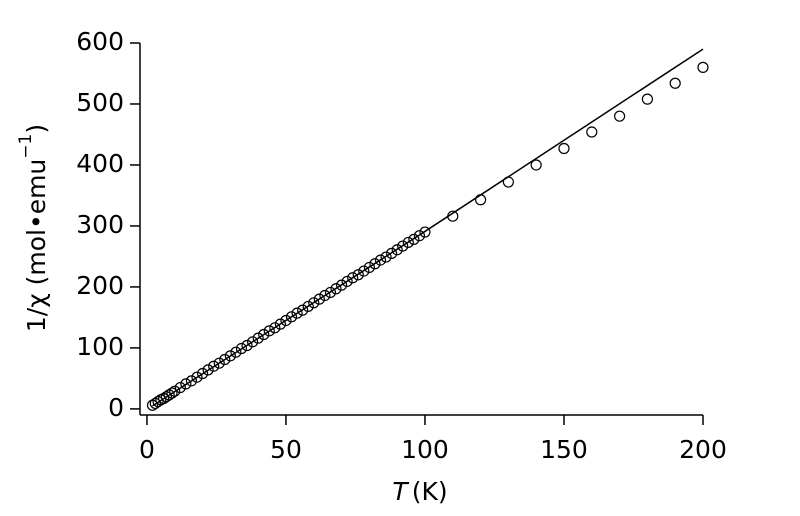 This screenshot has width=800, height=516. What do you see at coordinates (100, 224) in the screenshot?
I see `y-tick-label: 300` at bounding box center [100, 224].